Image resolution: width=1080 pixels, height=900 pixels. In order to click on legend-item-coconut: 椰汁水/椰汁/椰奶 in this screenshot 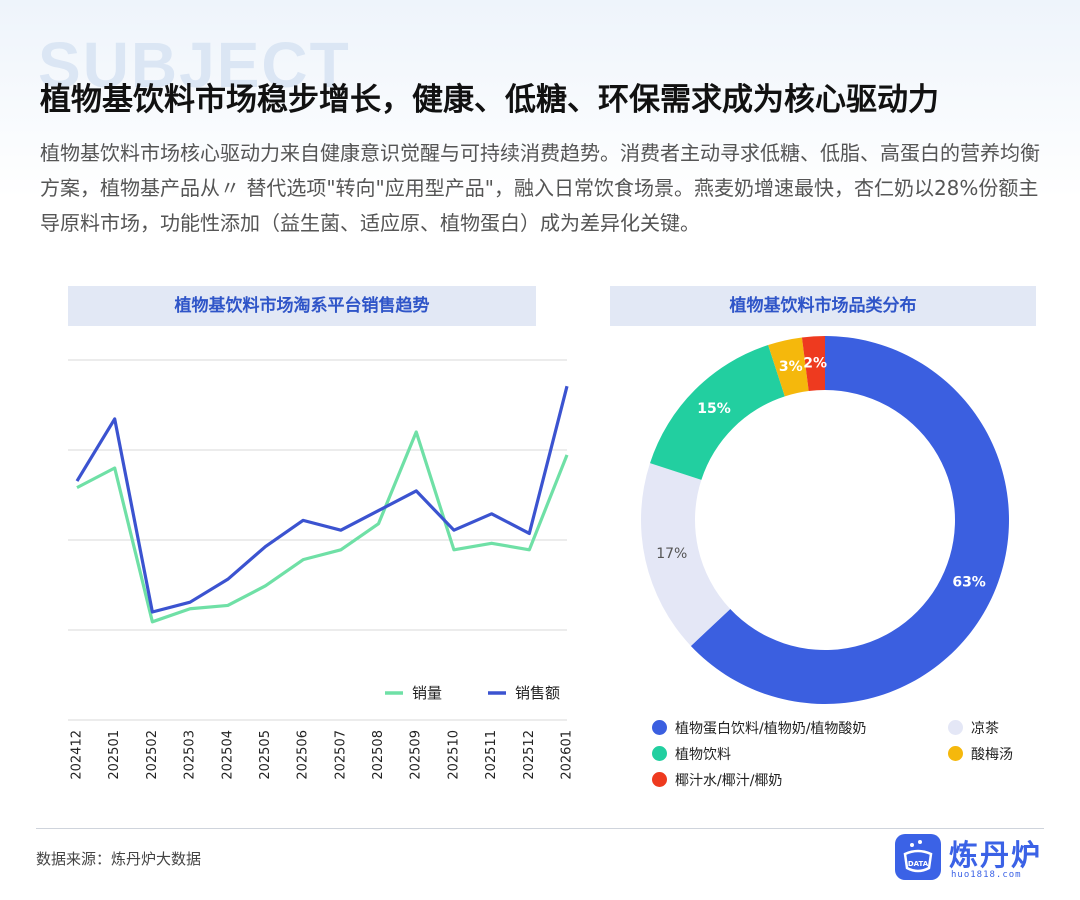, I will do `click(717, 780)`.